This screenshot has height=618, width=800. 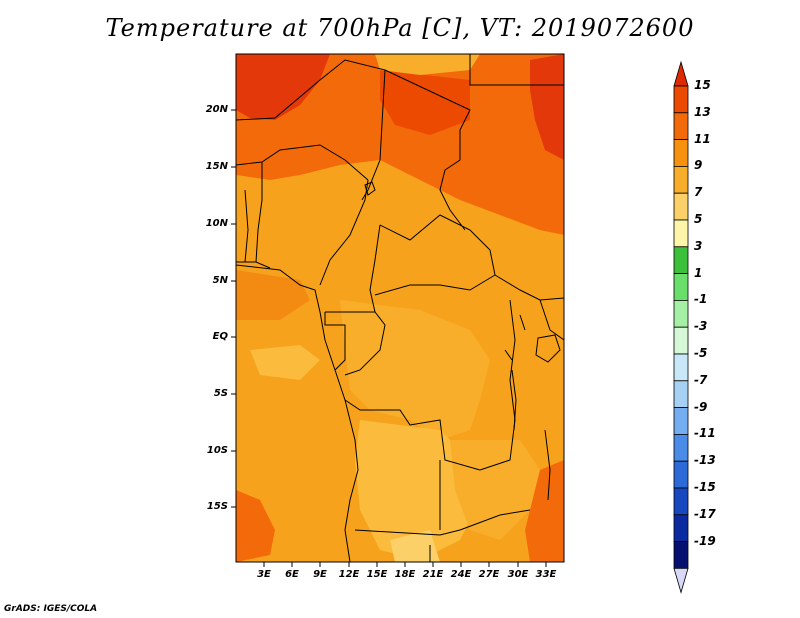 I want to click on colorbar-label-13: -11, so click(x=705, y=433).